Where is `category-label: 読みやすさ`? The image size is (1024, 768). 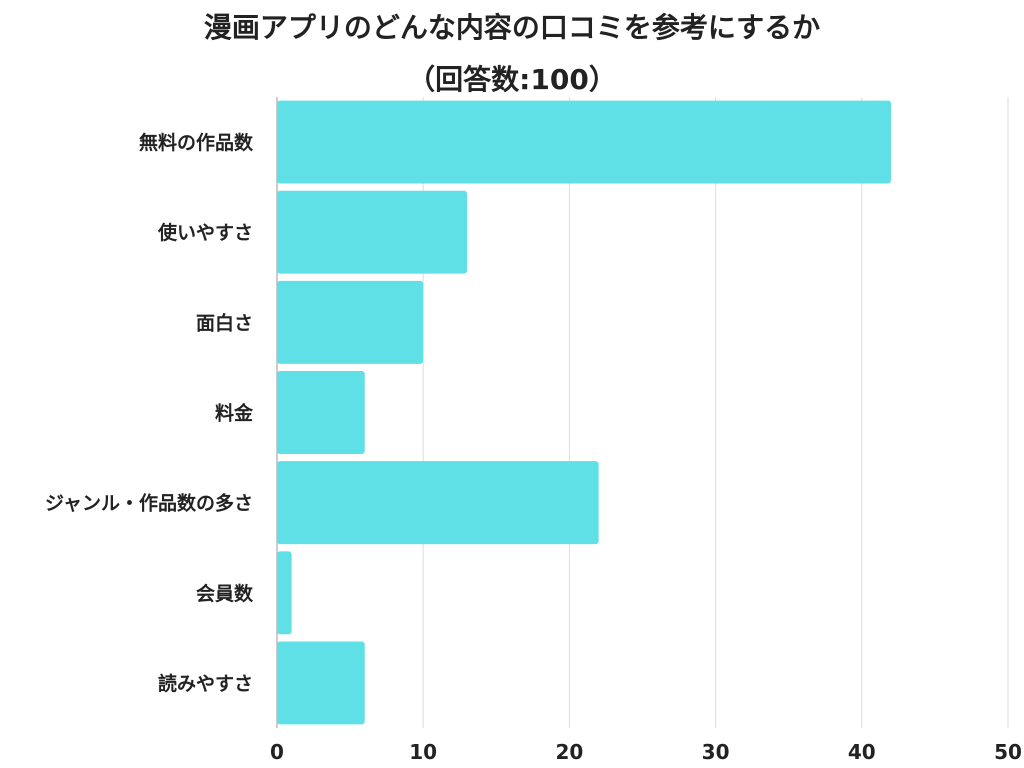 category-label: 読みやすさ is located at coordinates (205, 683).